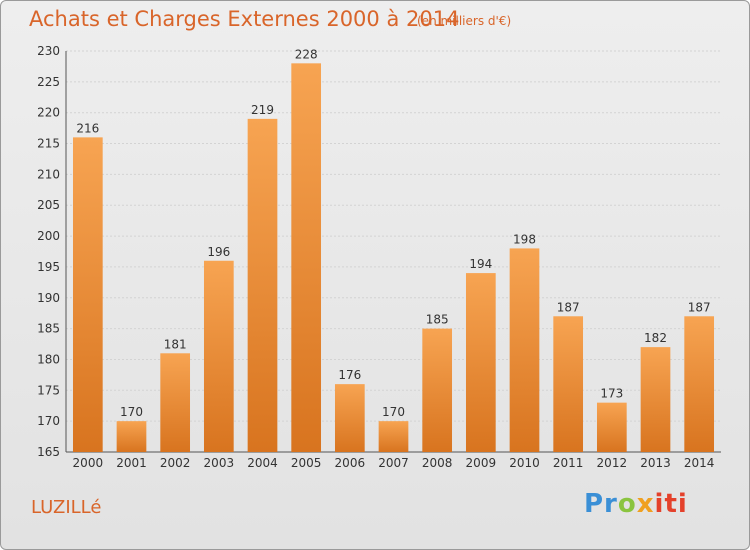  What do you see at coordinates (262, 110) in the screenshot?
I see `bar-value-label: 219` at bounding box center [262, 110].